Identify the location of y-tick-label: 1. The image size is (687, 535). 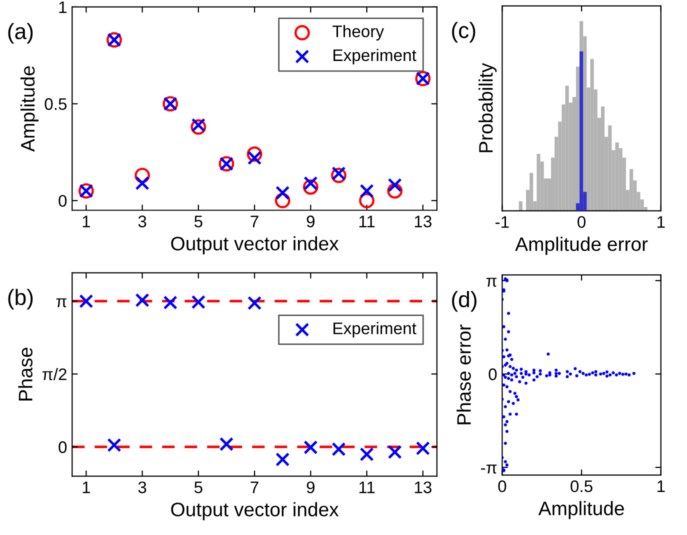
(62, 7).